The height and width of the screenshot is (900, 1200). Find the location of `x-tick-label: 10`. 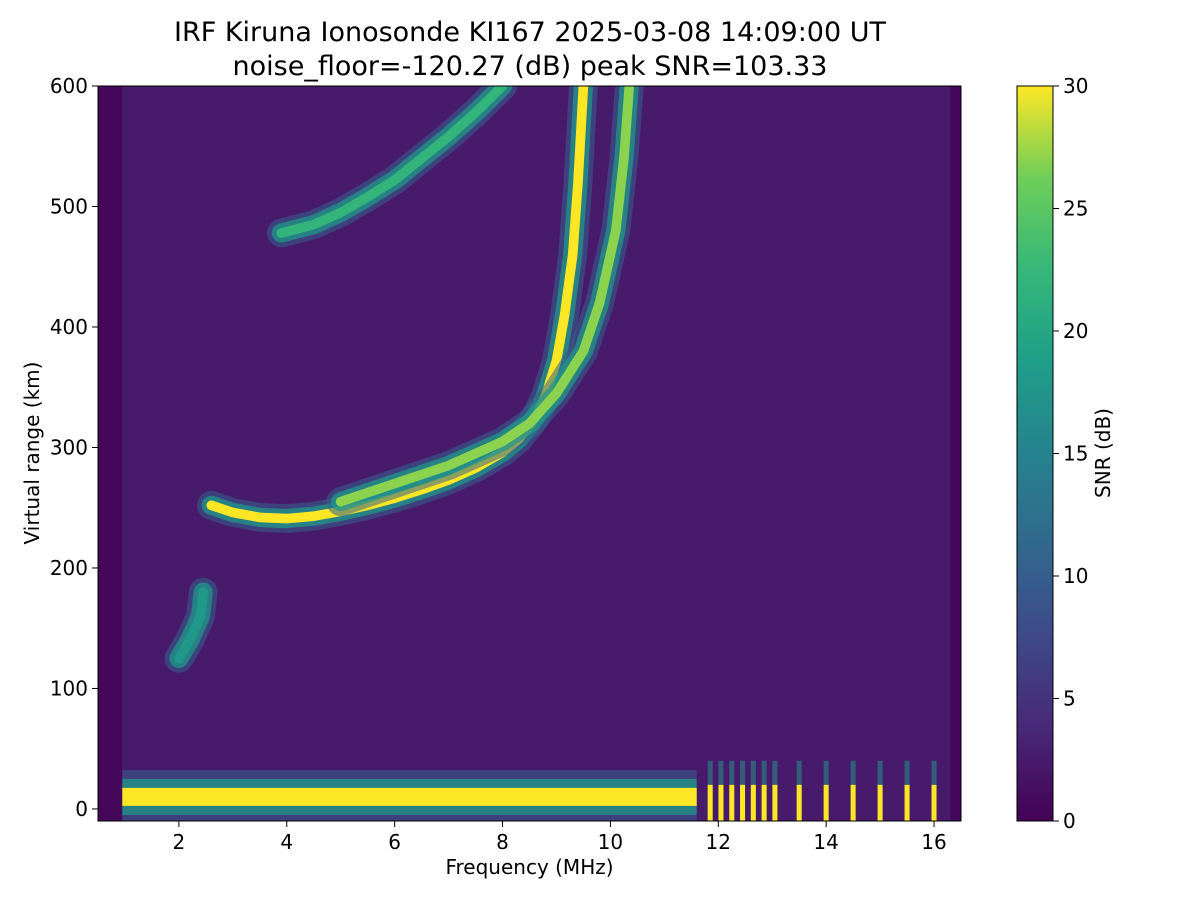

x-tick-label: 10 is located at coordinates (610, 842).